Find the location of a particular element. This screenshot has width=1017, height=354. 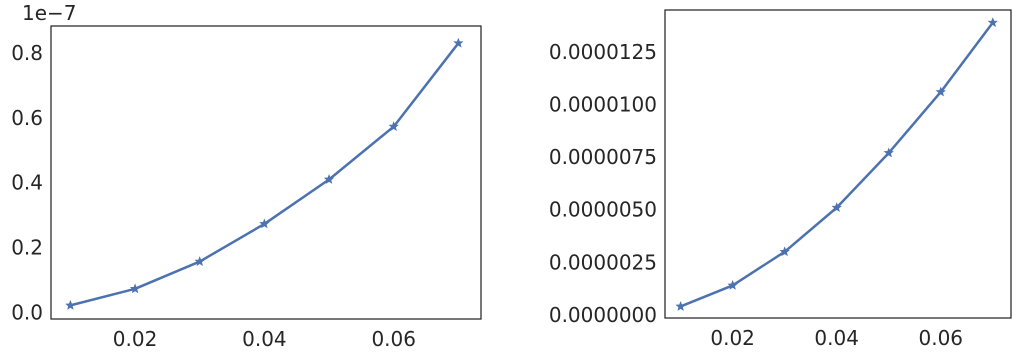

right-y-tick-label: 0.0000100 is located at coordinates (603, 105).